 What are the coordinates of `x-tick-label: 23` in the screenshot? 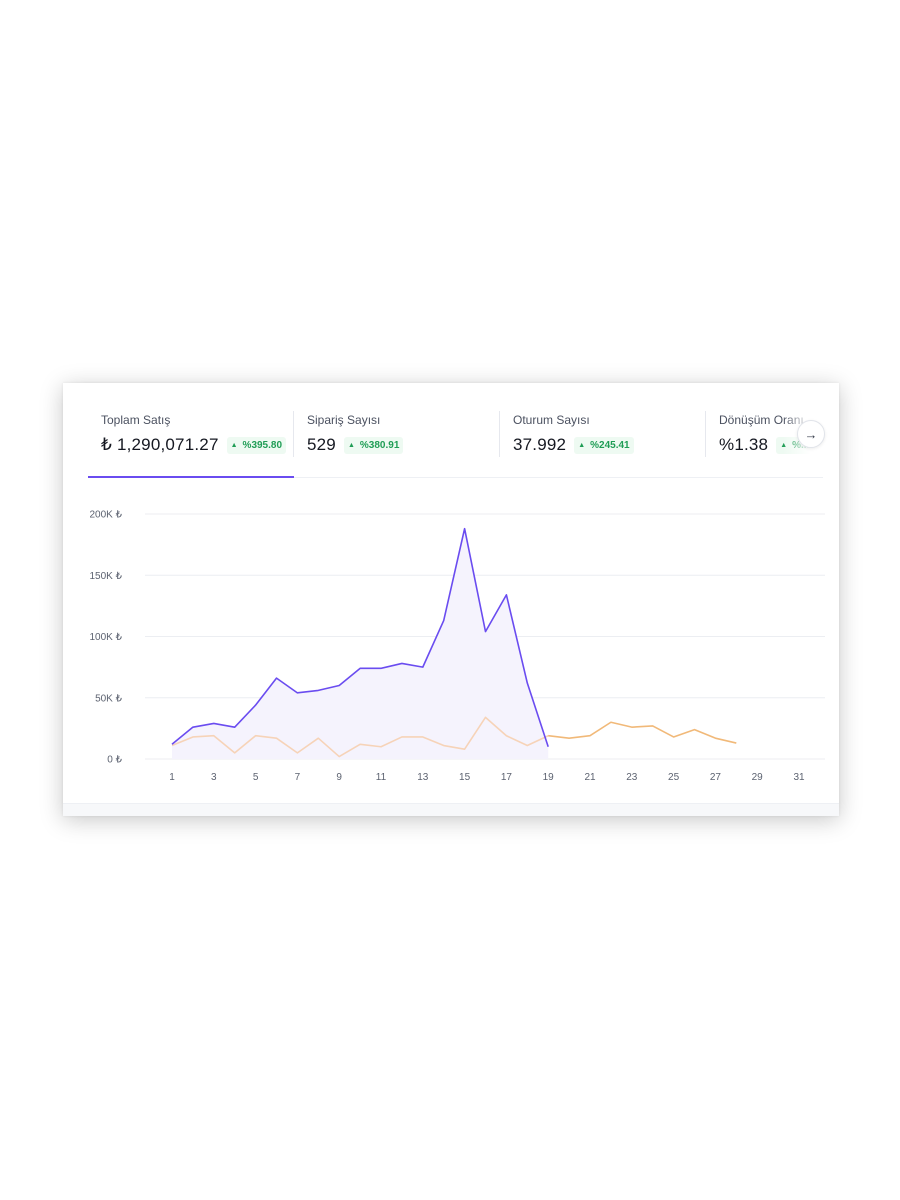 It's located at (632, 777).